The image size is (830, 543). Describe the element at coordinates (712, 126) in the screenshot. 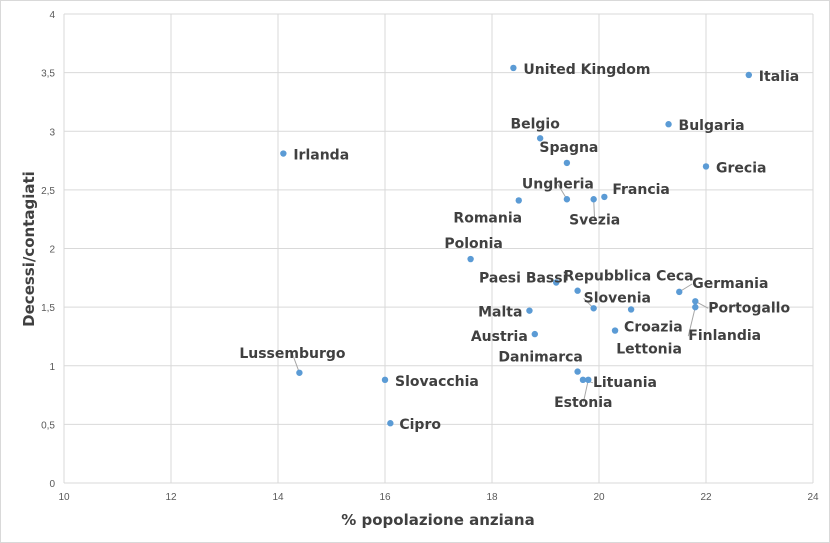

I see `point-label: Bulgaria` at that location.